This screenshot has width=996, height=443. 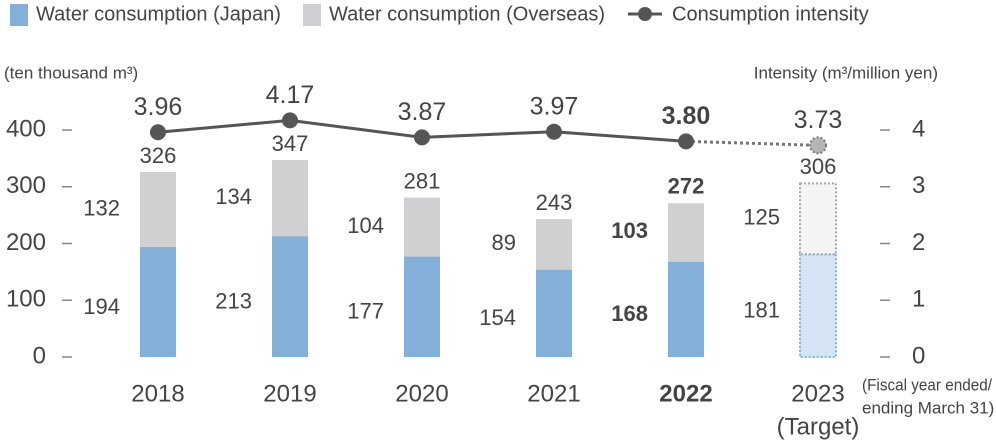 What do you see at coordinates (467, 14) in the screenshot?
I see `legend-label: Water consumption (Overseas)` at bounding box center [467, 14].